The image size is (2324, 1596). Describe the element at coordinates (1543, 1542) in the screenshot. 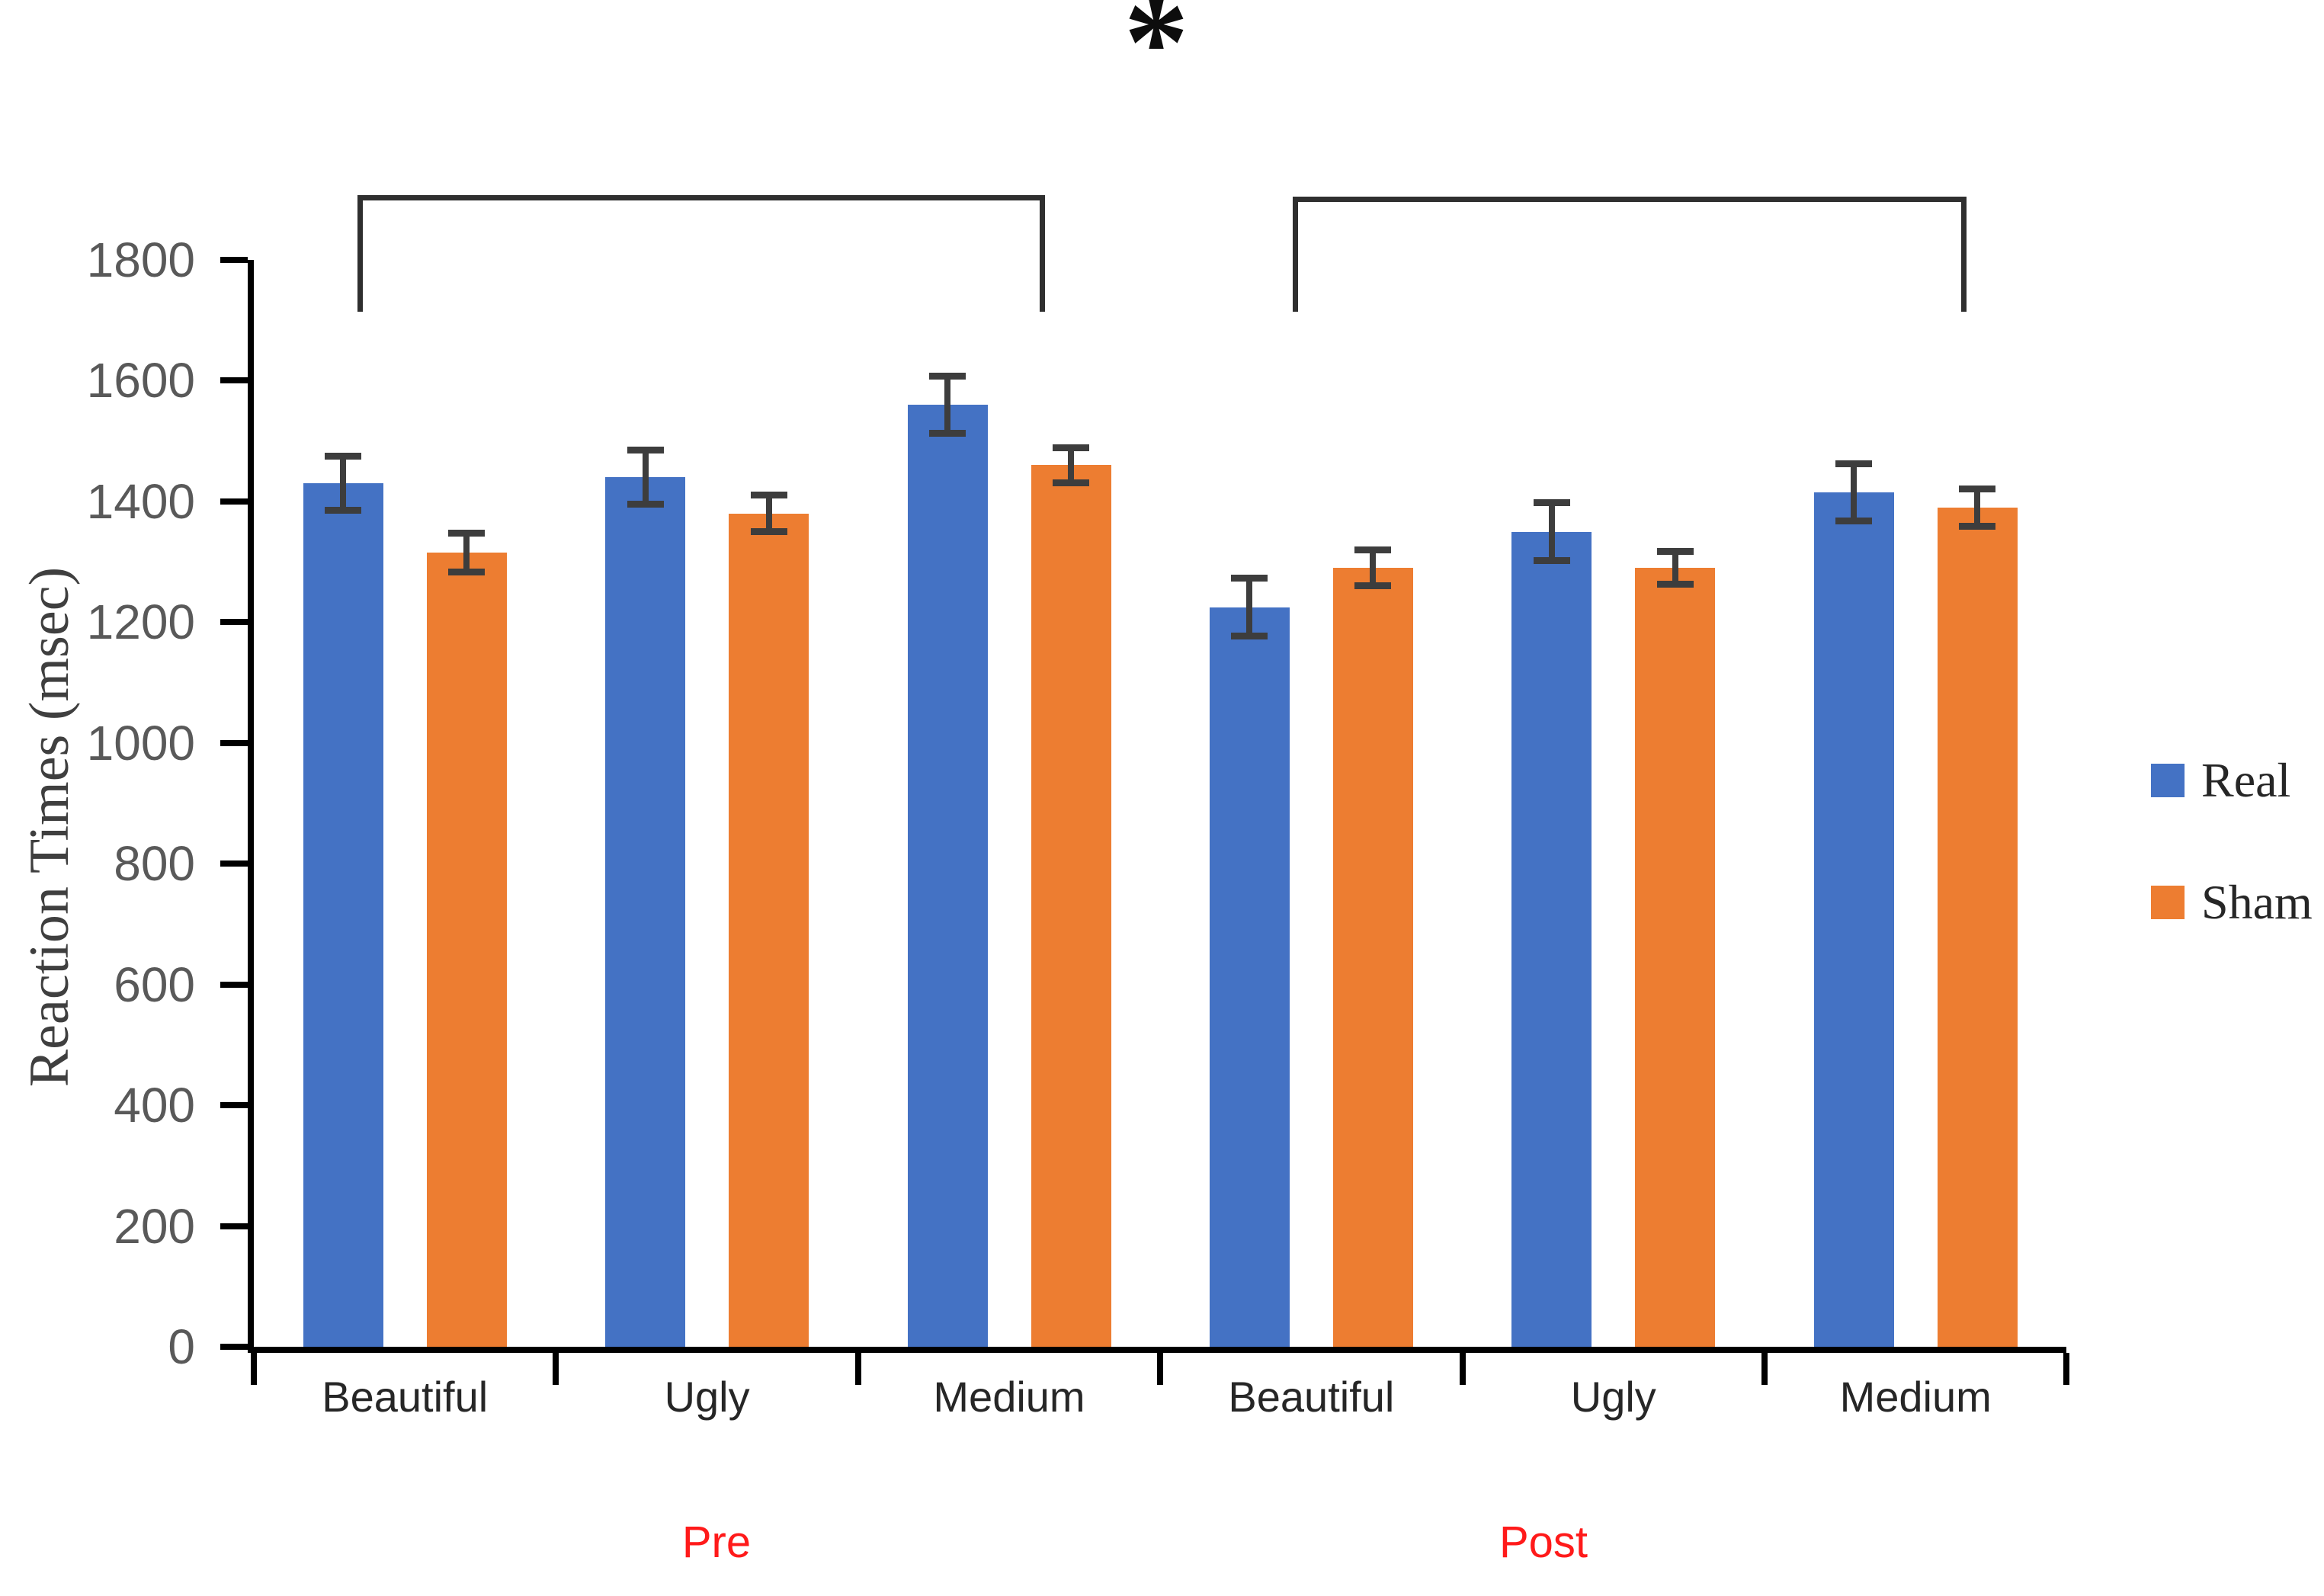

I see `group-label-post: Post` at that location.